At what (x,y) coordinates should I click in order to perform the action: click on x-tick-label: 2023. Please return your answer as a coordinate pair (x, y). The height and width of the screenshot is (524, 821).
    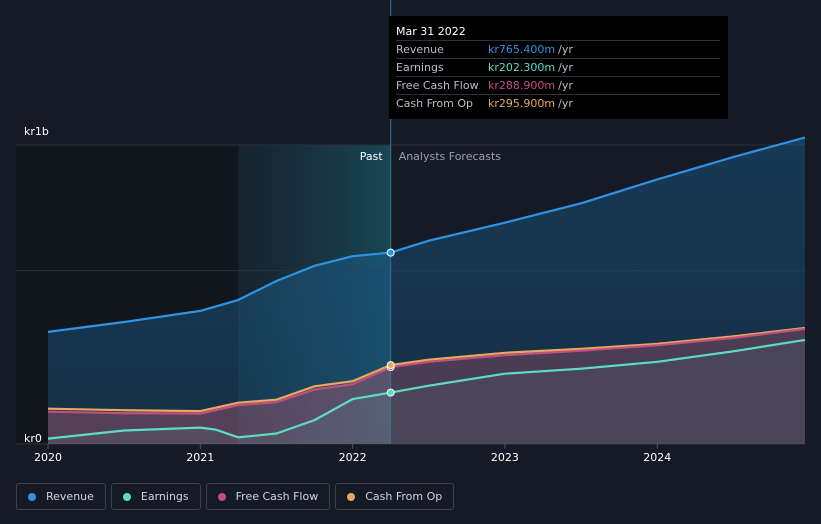
    Looking at the image, I should click on (505, 457).